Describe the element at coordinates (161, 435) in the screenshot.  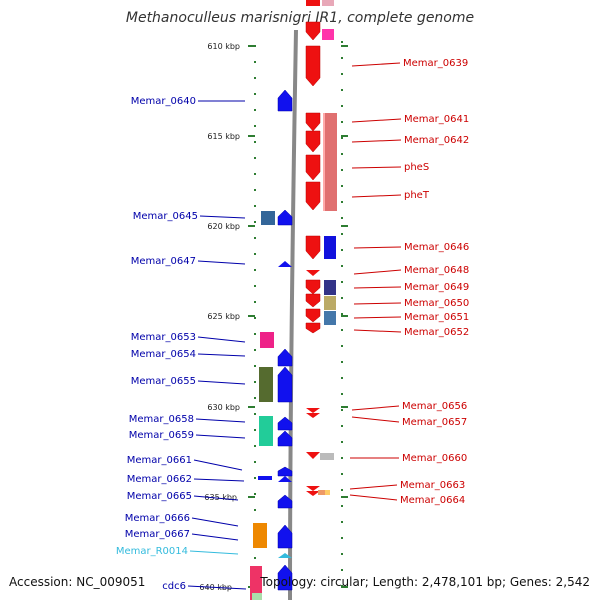
I see `reverse-gene-label: Memar_0659` at that location.